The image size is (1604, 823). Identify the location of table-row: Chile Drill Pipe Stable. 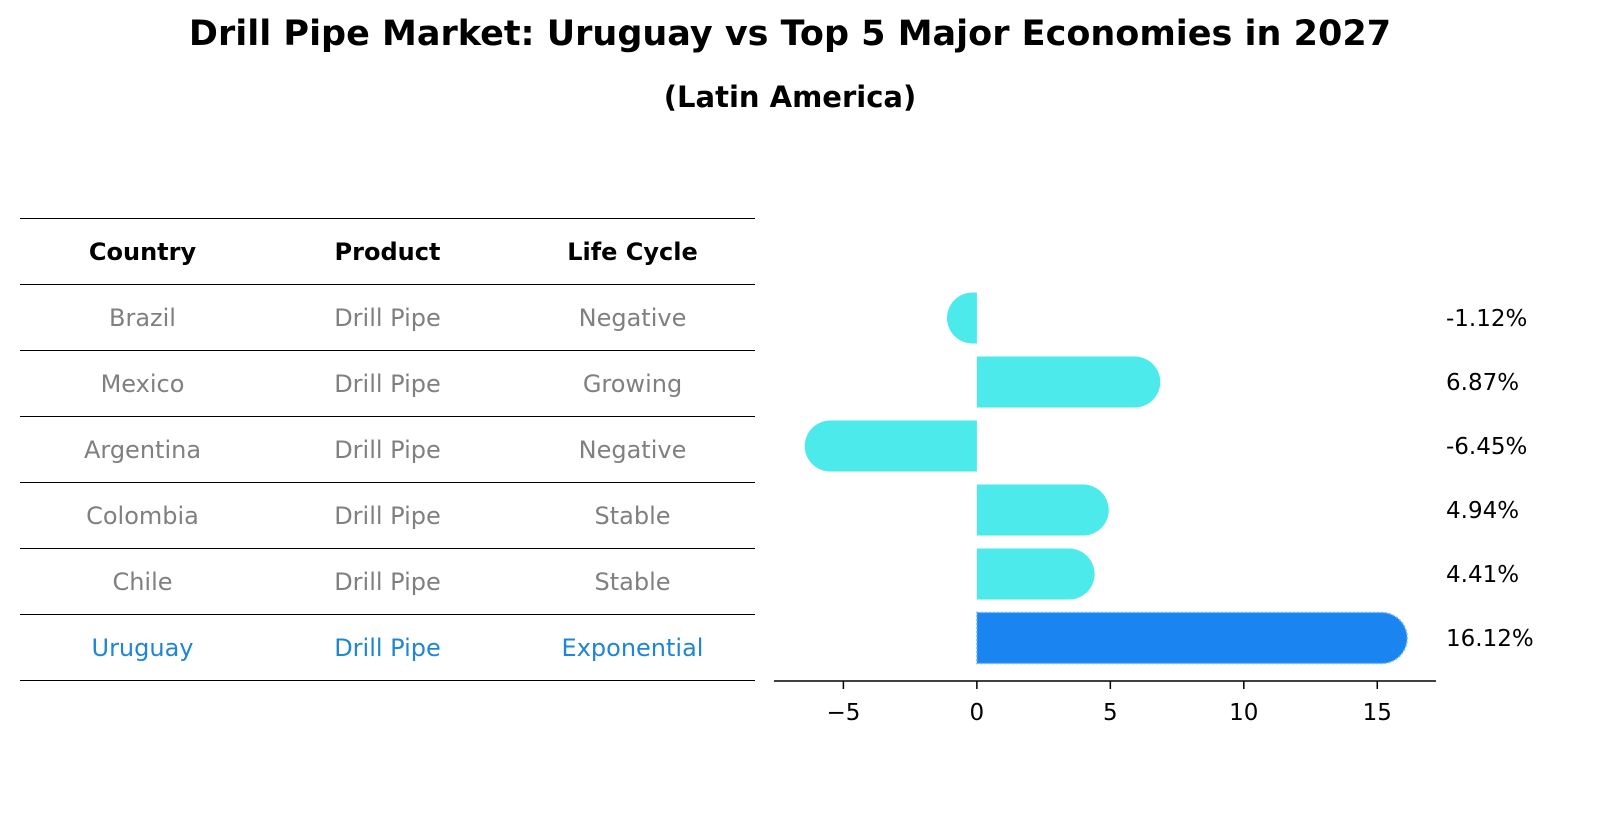
(387, 581).